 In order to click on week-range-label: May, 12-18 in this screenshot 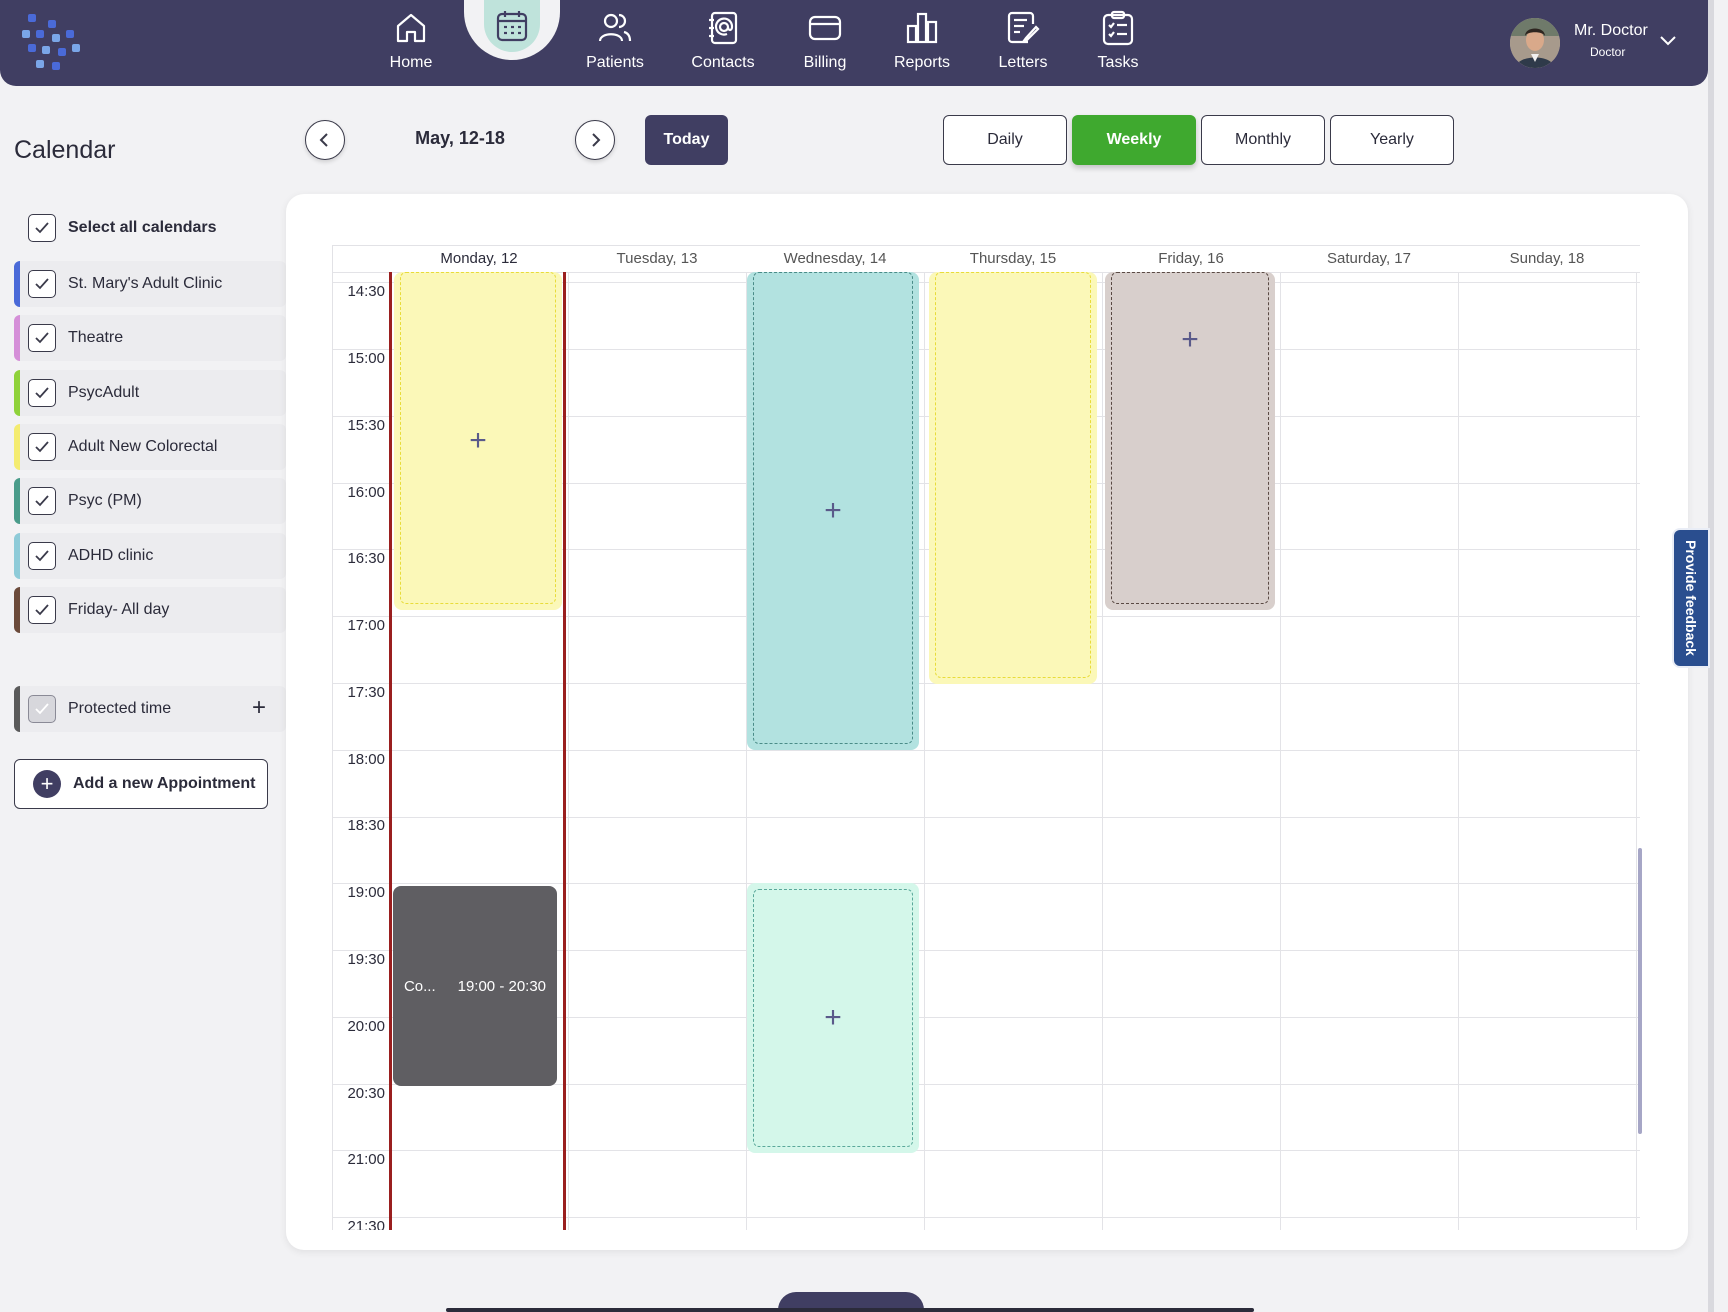, I will do `click(460, 138)`.